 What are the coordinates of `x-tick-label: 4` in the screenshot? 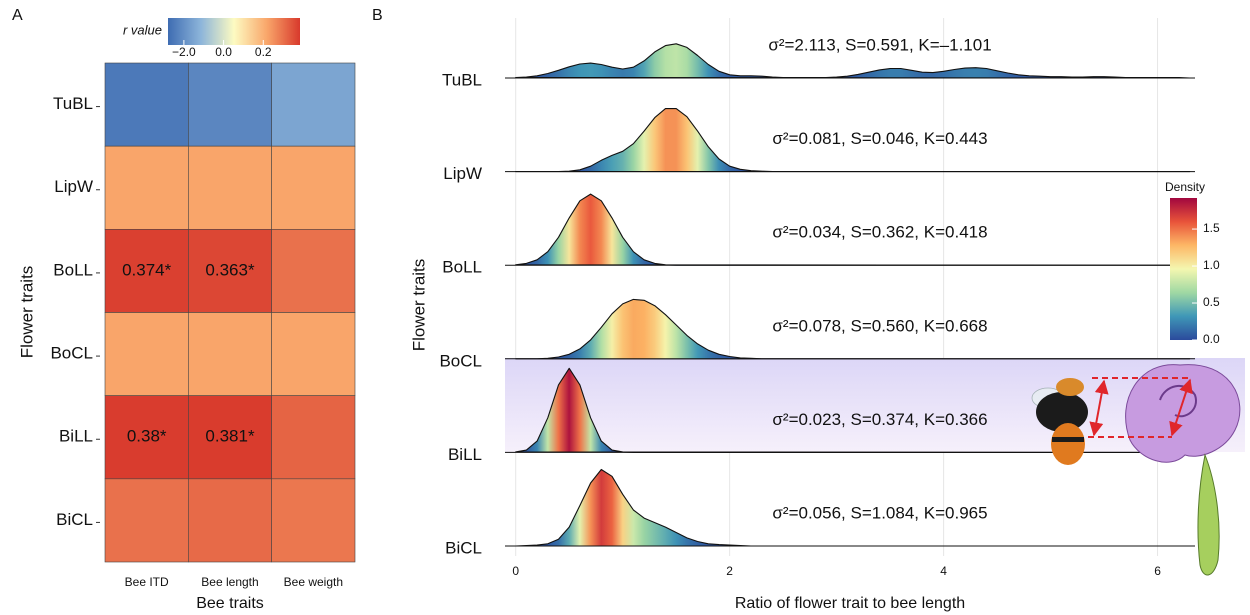 It's located at (943, 571).